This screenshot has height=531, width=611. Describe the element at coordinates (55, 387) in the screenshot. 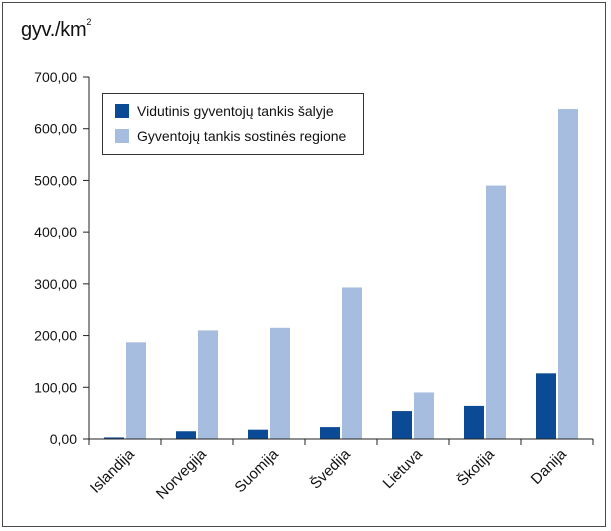

I see `y-tick-label: 100,00` at that location.